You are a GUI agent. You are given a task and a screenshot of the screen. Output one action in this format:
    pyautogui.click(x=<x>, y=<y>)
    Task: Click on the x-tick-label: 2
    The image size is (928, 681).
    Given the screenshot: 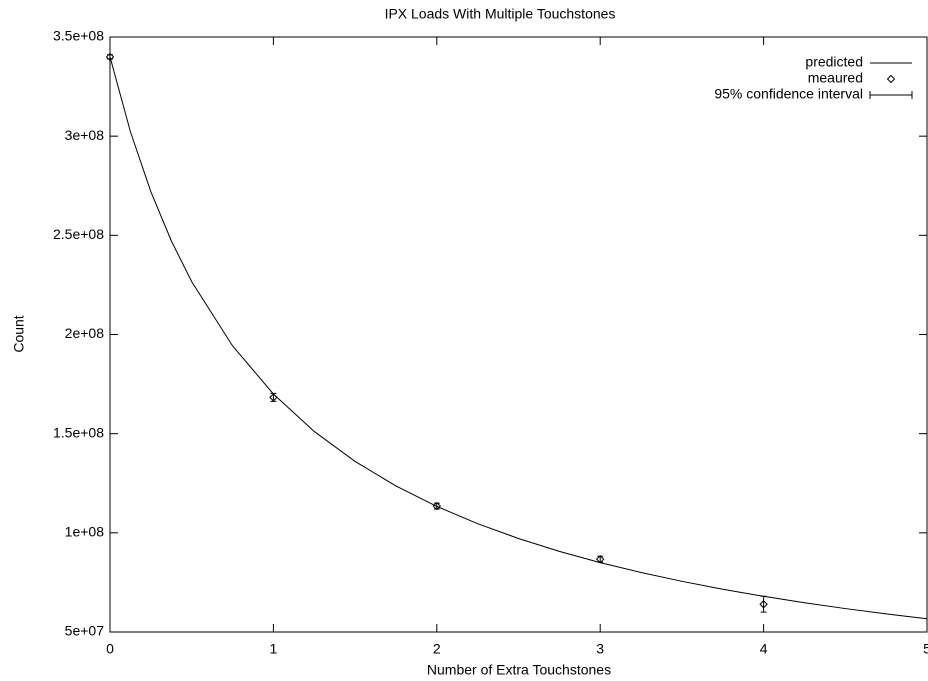 What is the action you would take?
    pyautogui.click(x=437, y=649)
    